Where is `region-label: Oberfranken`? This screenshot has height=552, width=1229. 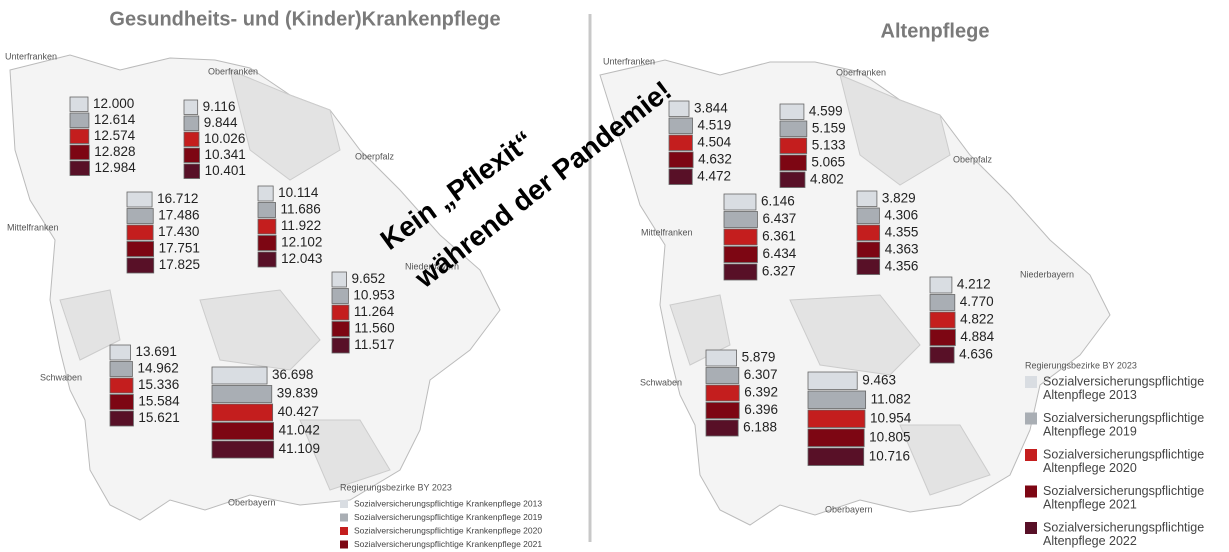
region-label: Oberfranken is located at coordinates (233, 71).